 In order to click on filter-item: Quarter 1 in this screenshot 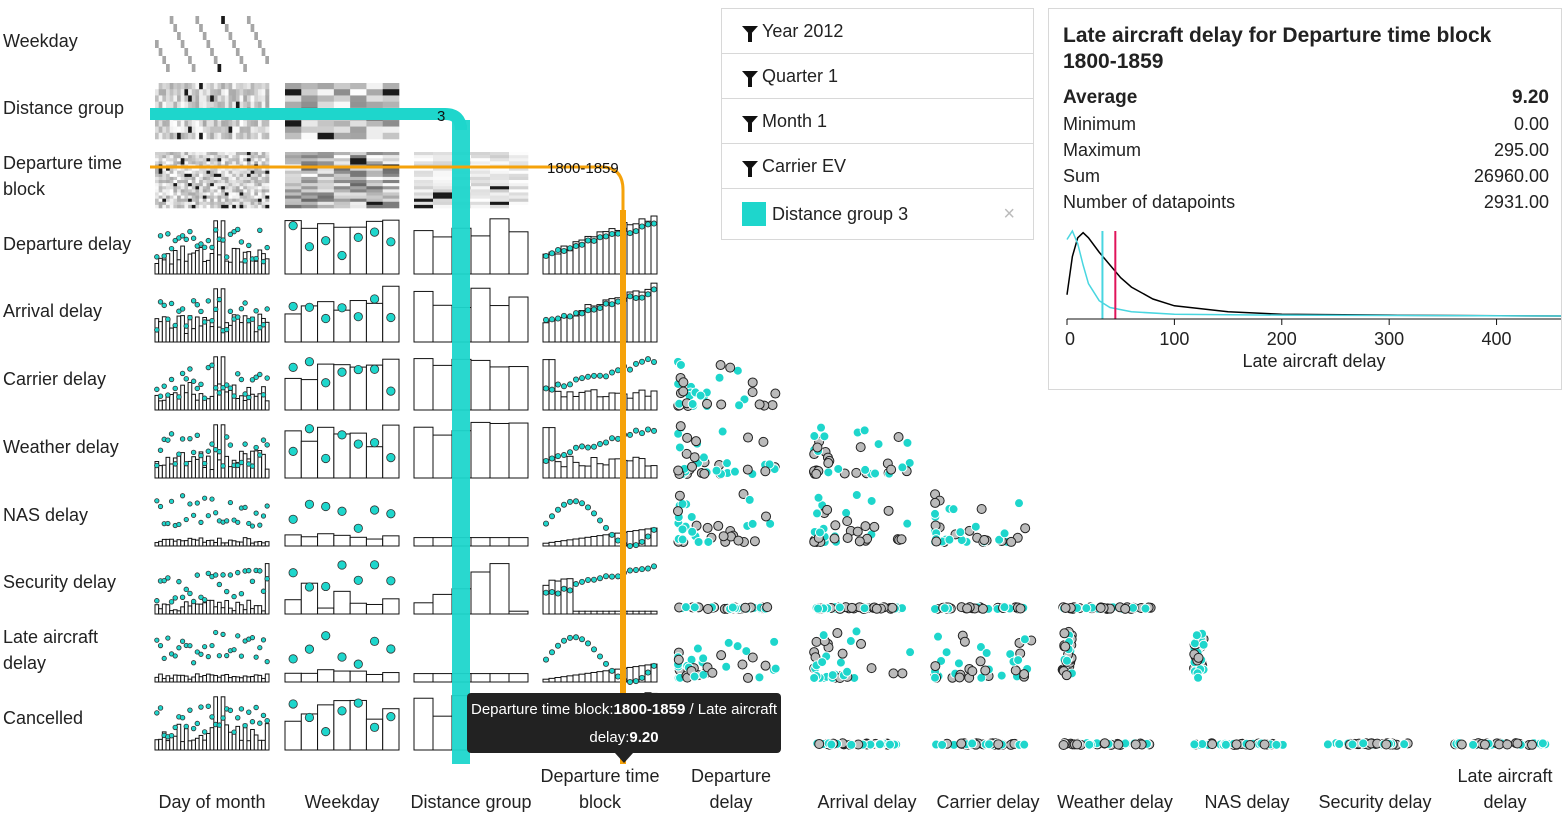, I will do `click(877, 75)`.